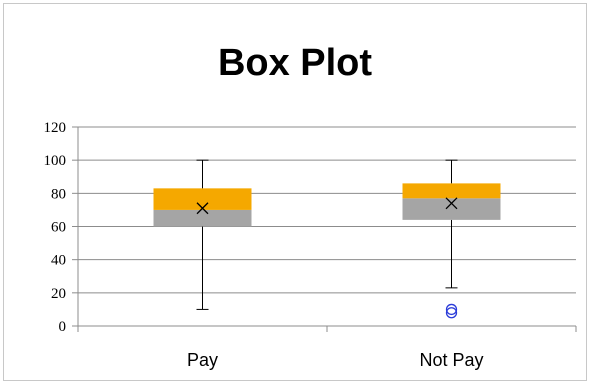 The image size is (592, 385). Describe the element at coordinates (451, 191) in the screenshot. I see `upper-box-not-pay` at that location.